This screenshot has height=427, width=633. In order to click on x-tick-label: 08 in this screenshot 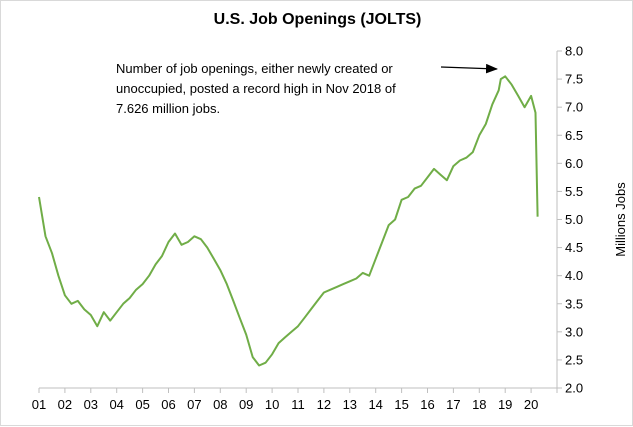, I will do `click(220, 404)`.